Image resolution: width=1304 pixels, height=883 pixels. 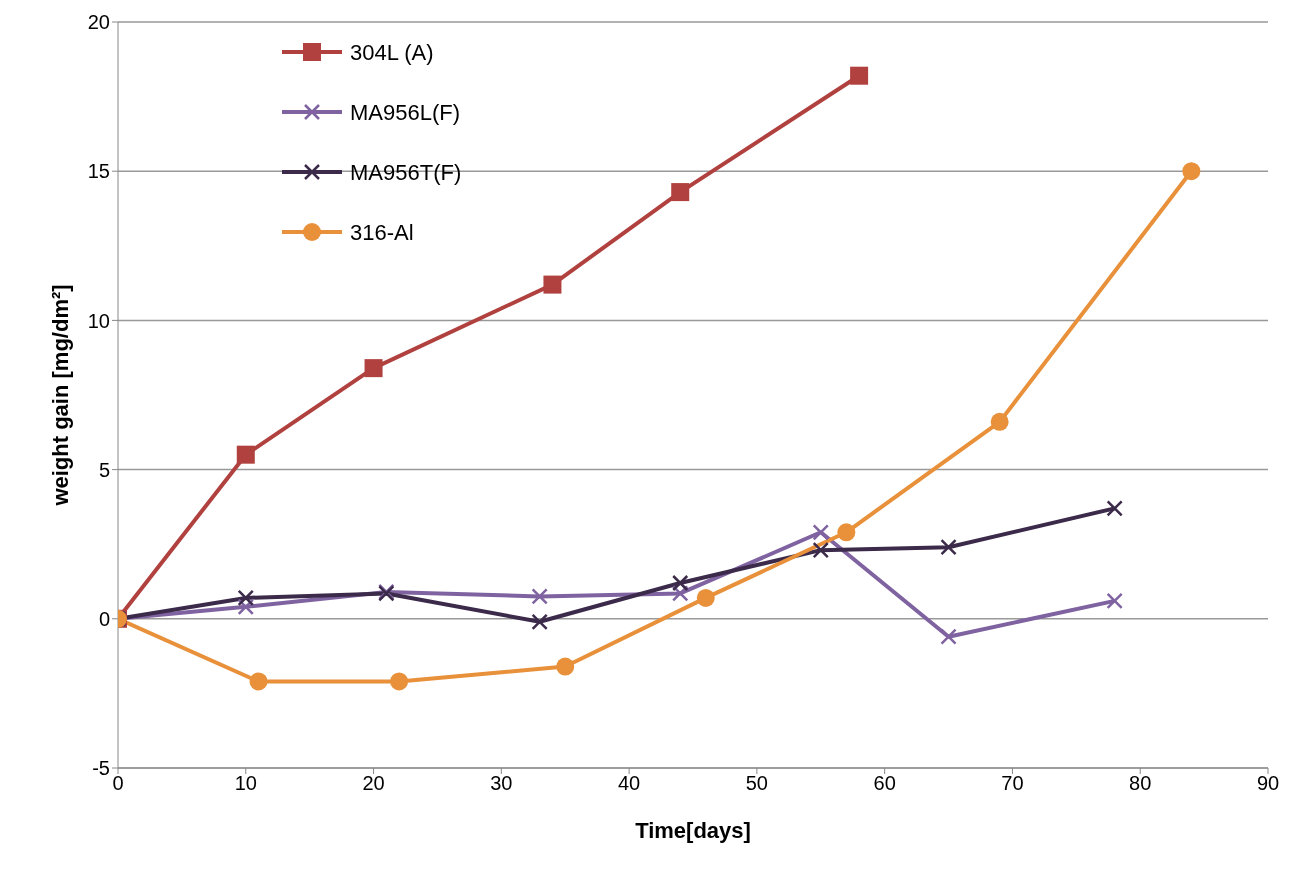 What do you see at coordinates (1140, 783) in the screenshot?
I see `x-tick-label: 80` at bounding box center [1140, 783].